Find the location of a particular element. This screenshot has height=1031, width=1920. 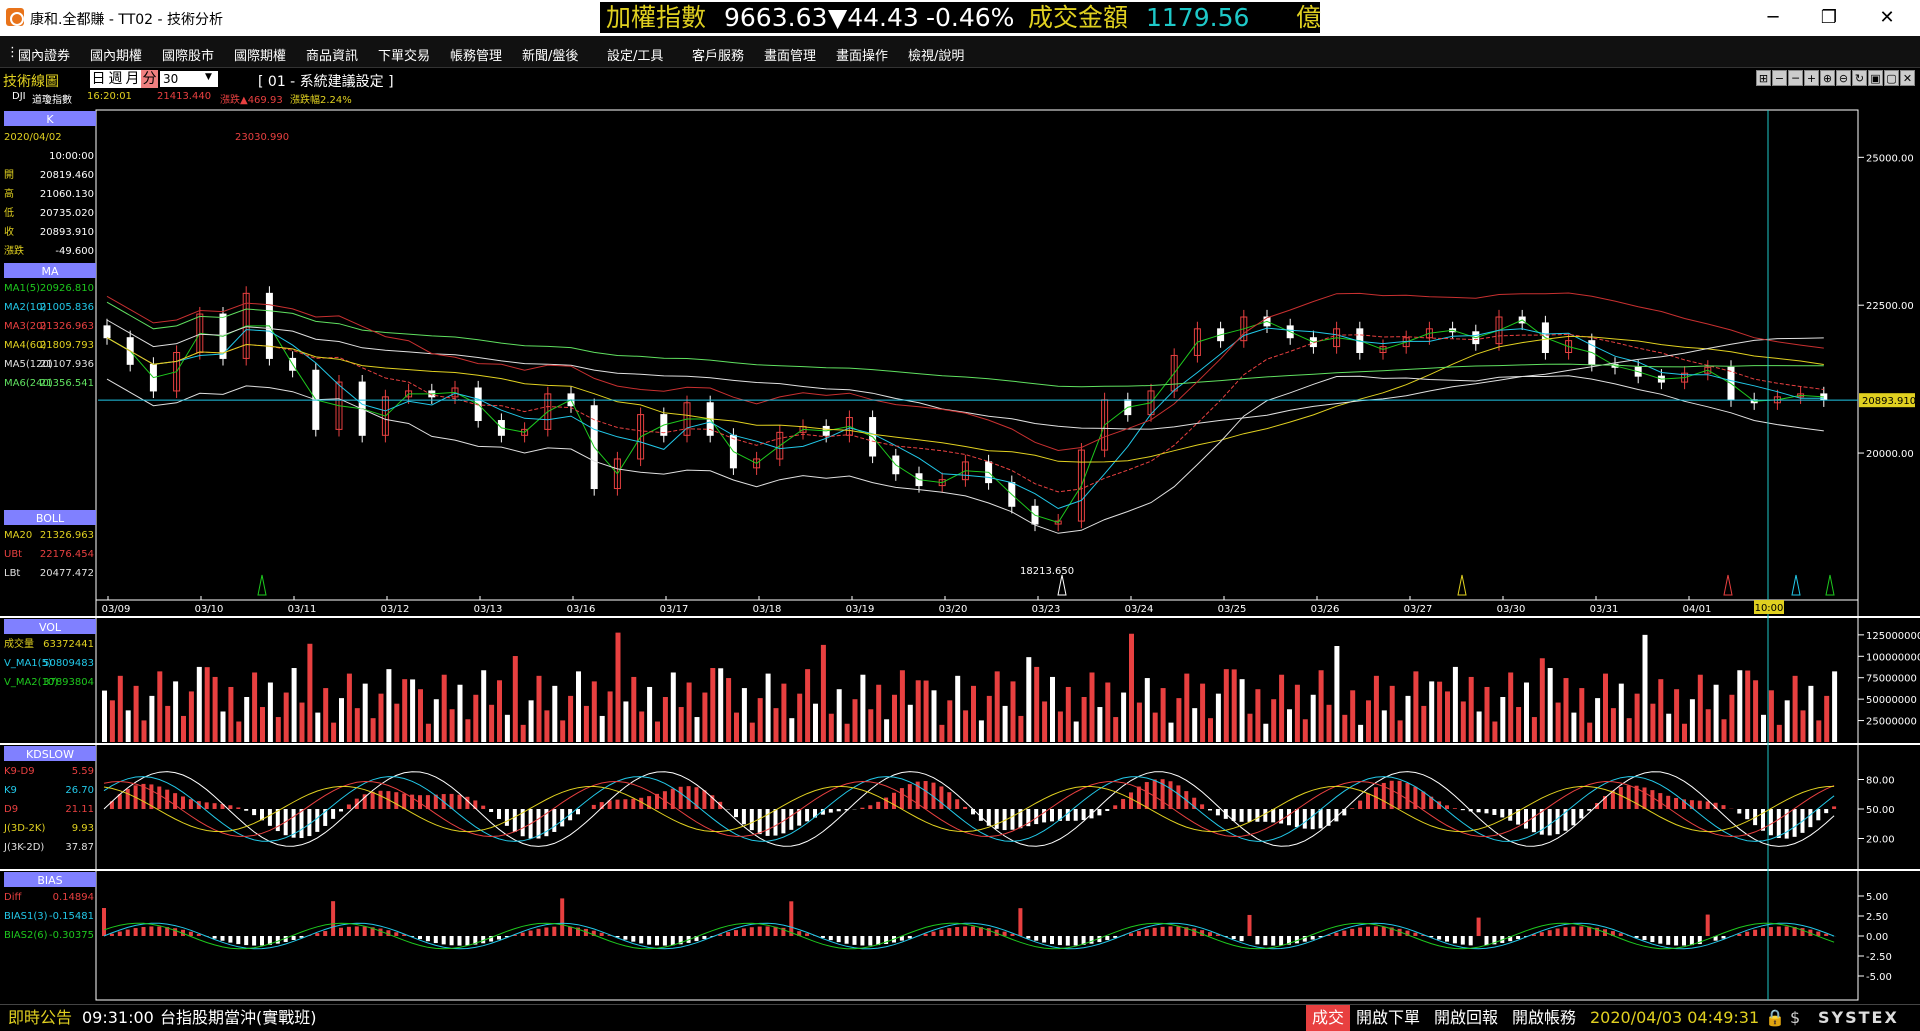

chevron-down-icon: ▼ is located at coordinates (208, 77).